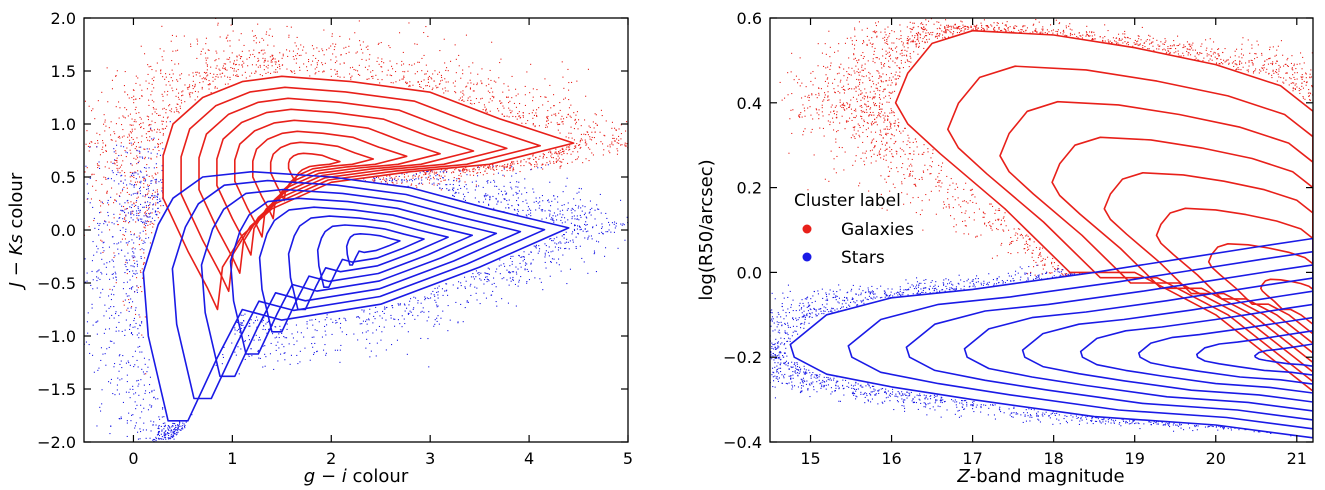 This screenshot has width=1325, height=490. What do you see at coordinates (877, 230) in the screenshot?
I see `legend-galaxies-label: Galaxies` at bounding box center [877, 230].